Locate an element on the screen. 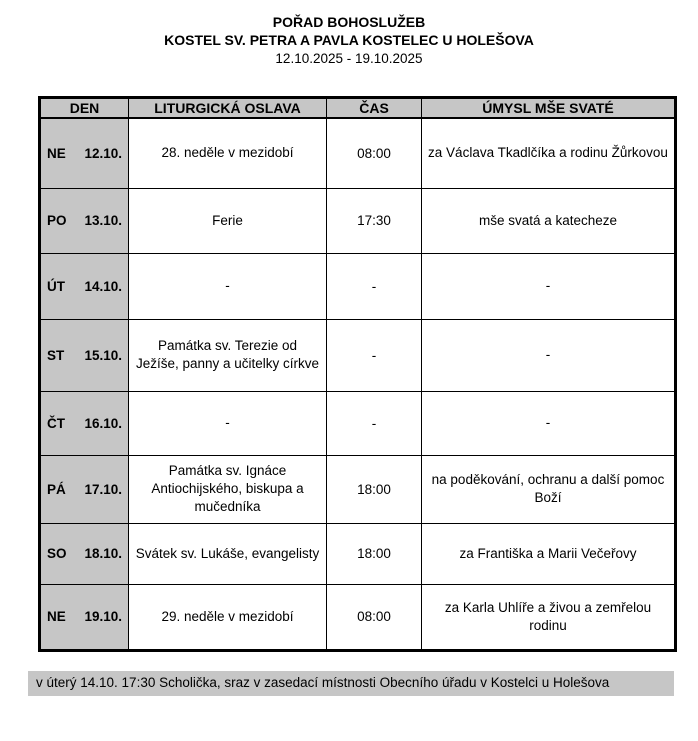 The image size is (698, 741). intention-cell: za Františka a Marii Večeřovy is located at coordinates (548, 553).